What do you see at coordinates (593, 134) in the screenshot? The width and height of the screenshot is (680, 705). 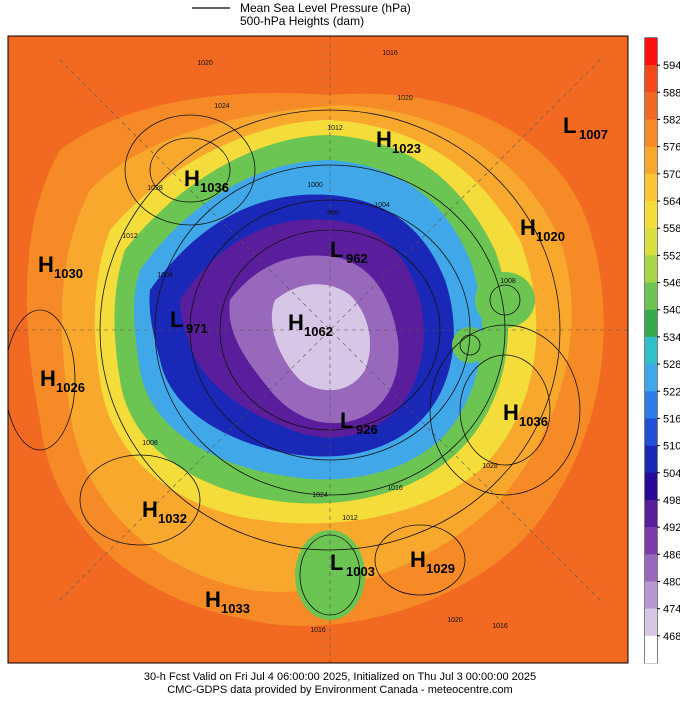 I see `center-value: 1007` at bounding box center [593, 134].